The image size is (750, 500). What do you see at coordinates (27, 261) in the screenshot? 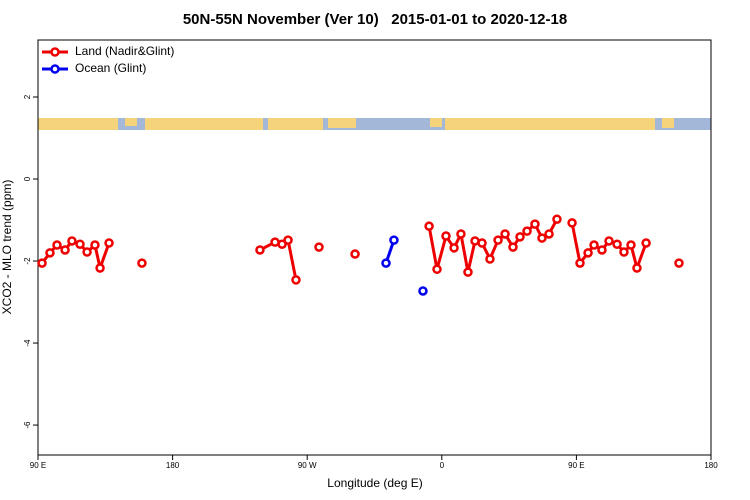
I see `y-tick-label: -2` at bounding box center [27, 261].